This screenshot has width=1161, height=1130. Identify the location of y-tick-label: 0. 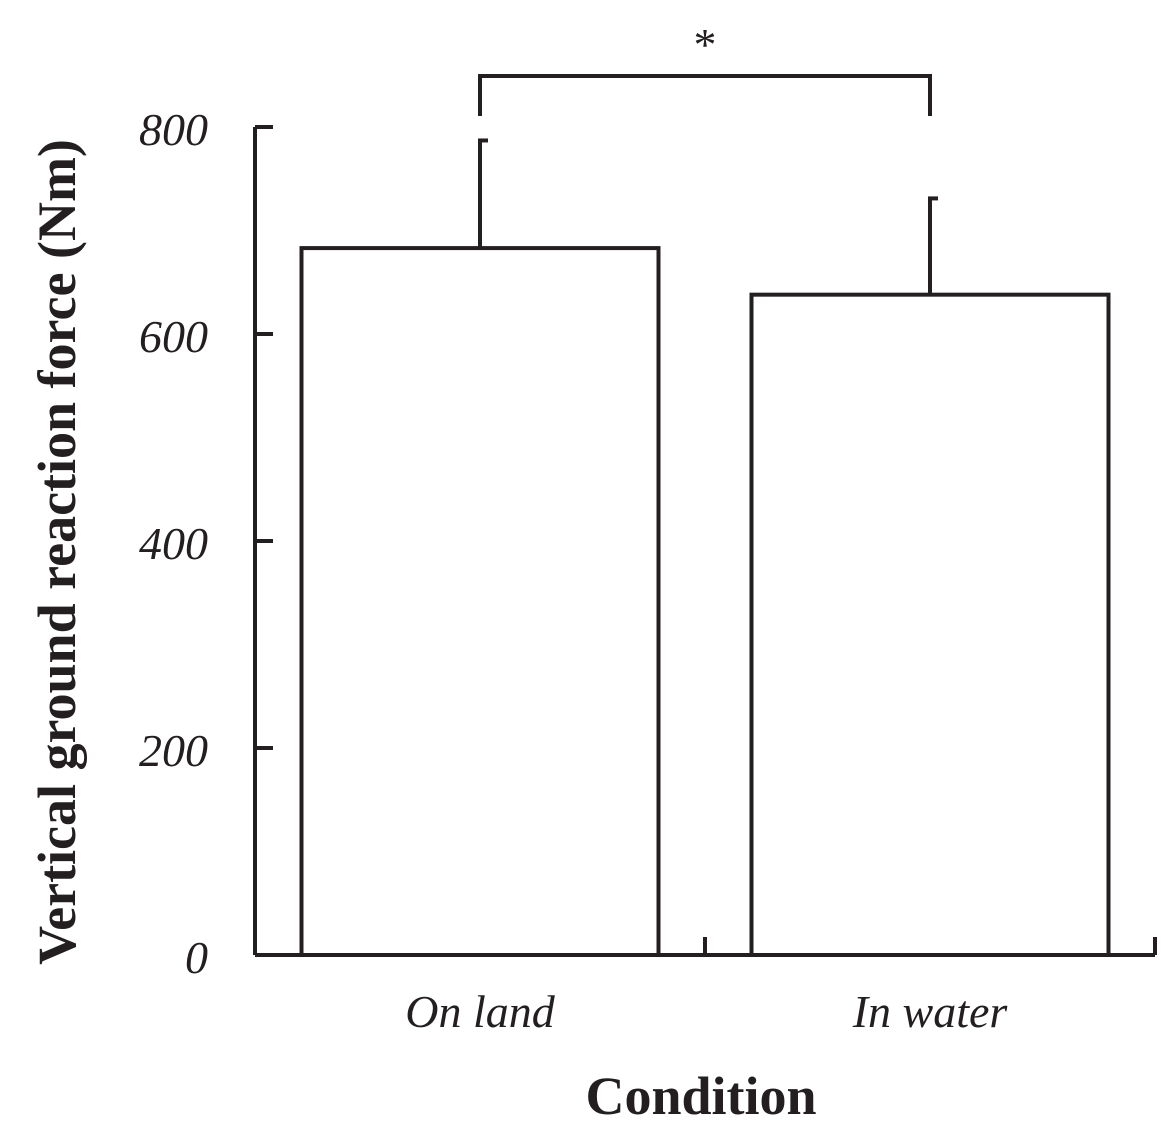
(196, 957).